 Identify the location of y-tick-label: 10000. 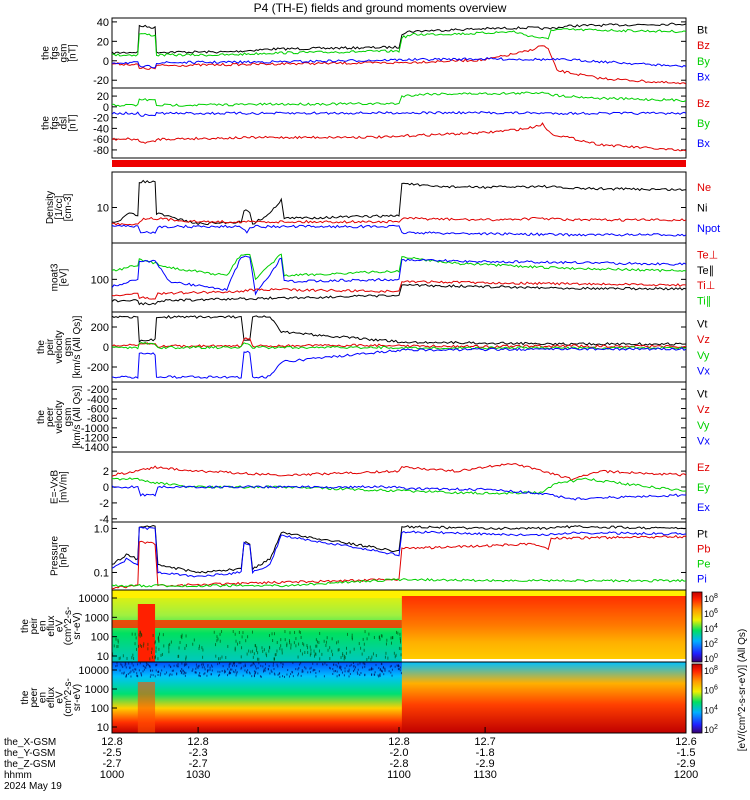
(93, 671).